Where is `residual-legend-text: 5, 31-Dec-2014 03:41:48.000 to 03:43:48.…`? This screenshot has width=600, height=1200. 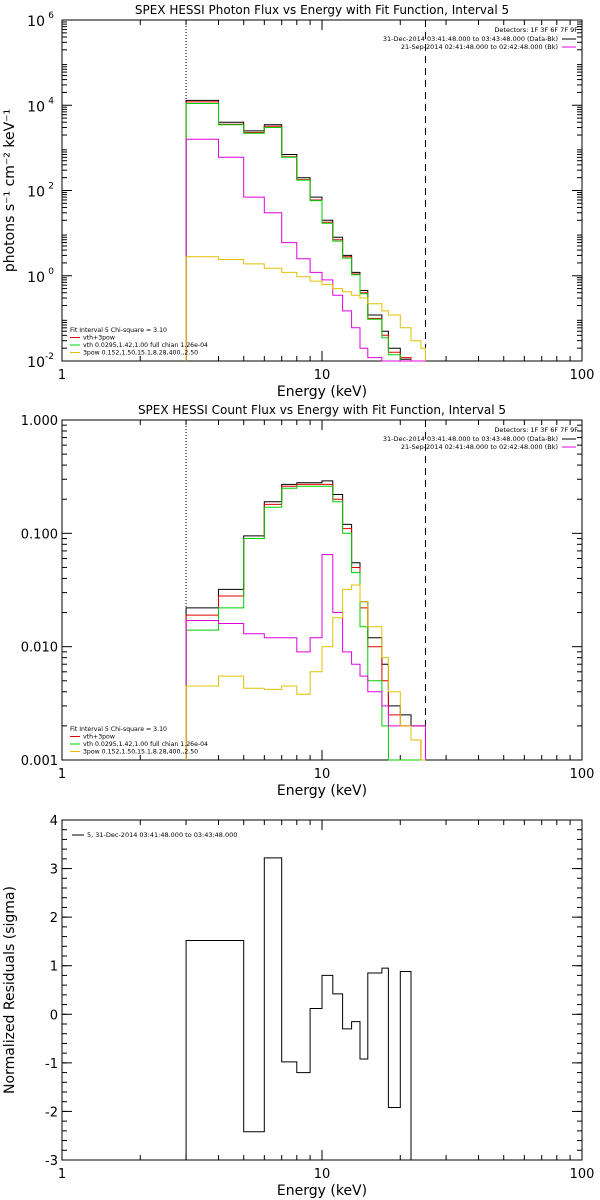
residual-legend-text: 5, 31-Dec-2014 03:41:48.000 to 03:43:48.… is located at coordinates (162, 835).